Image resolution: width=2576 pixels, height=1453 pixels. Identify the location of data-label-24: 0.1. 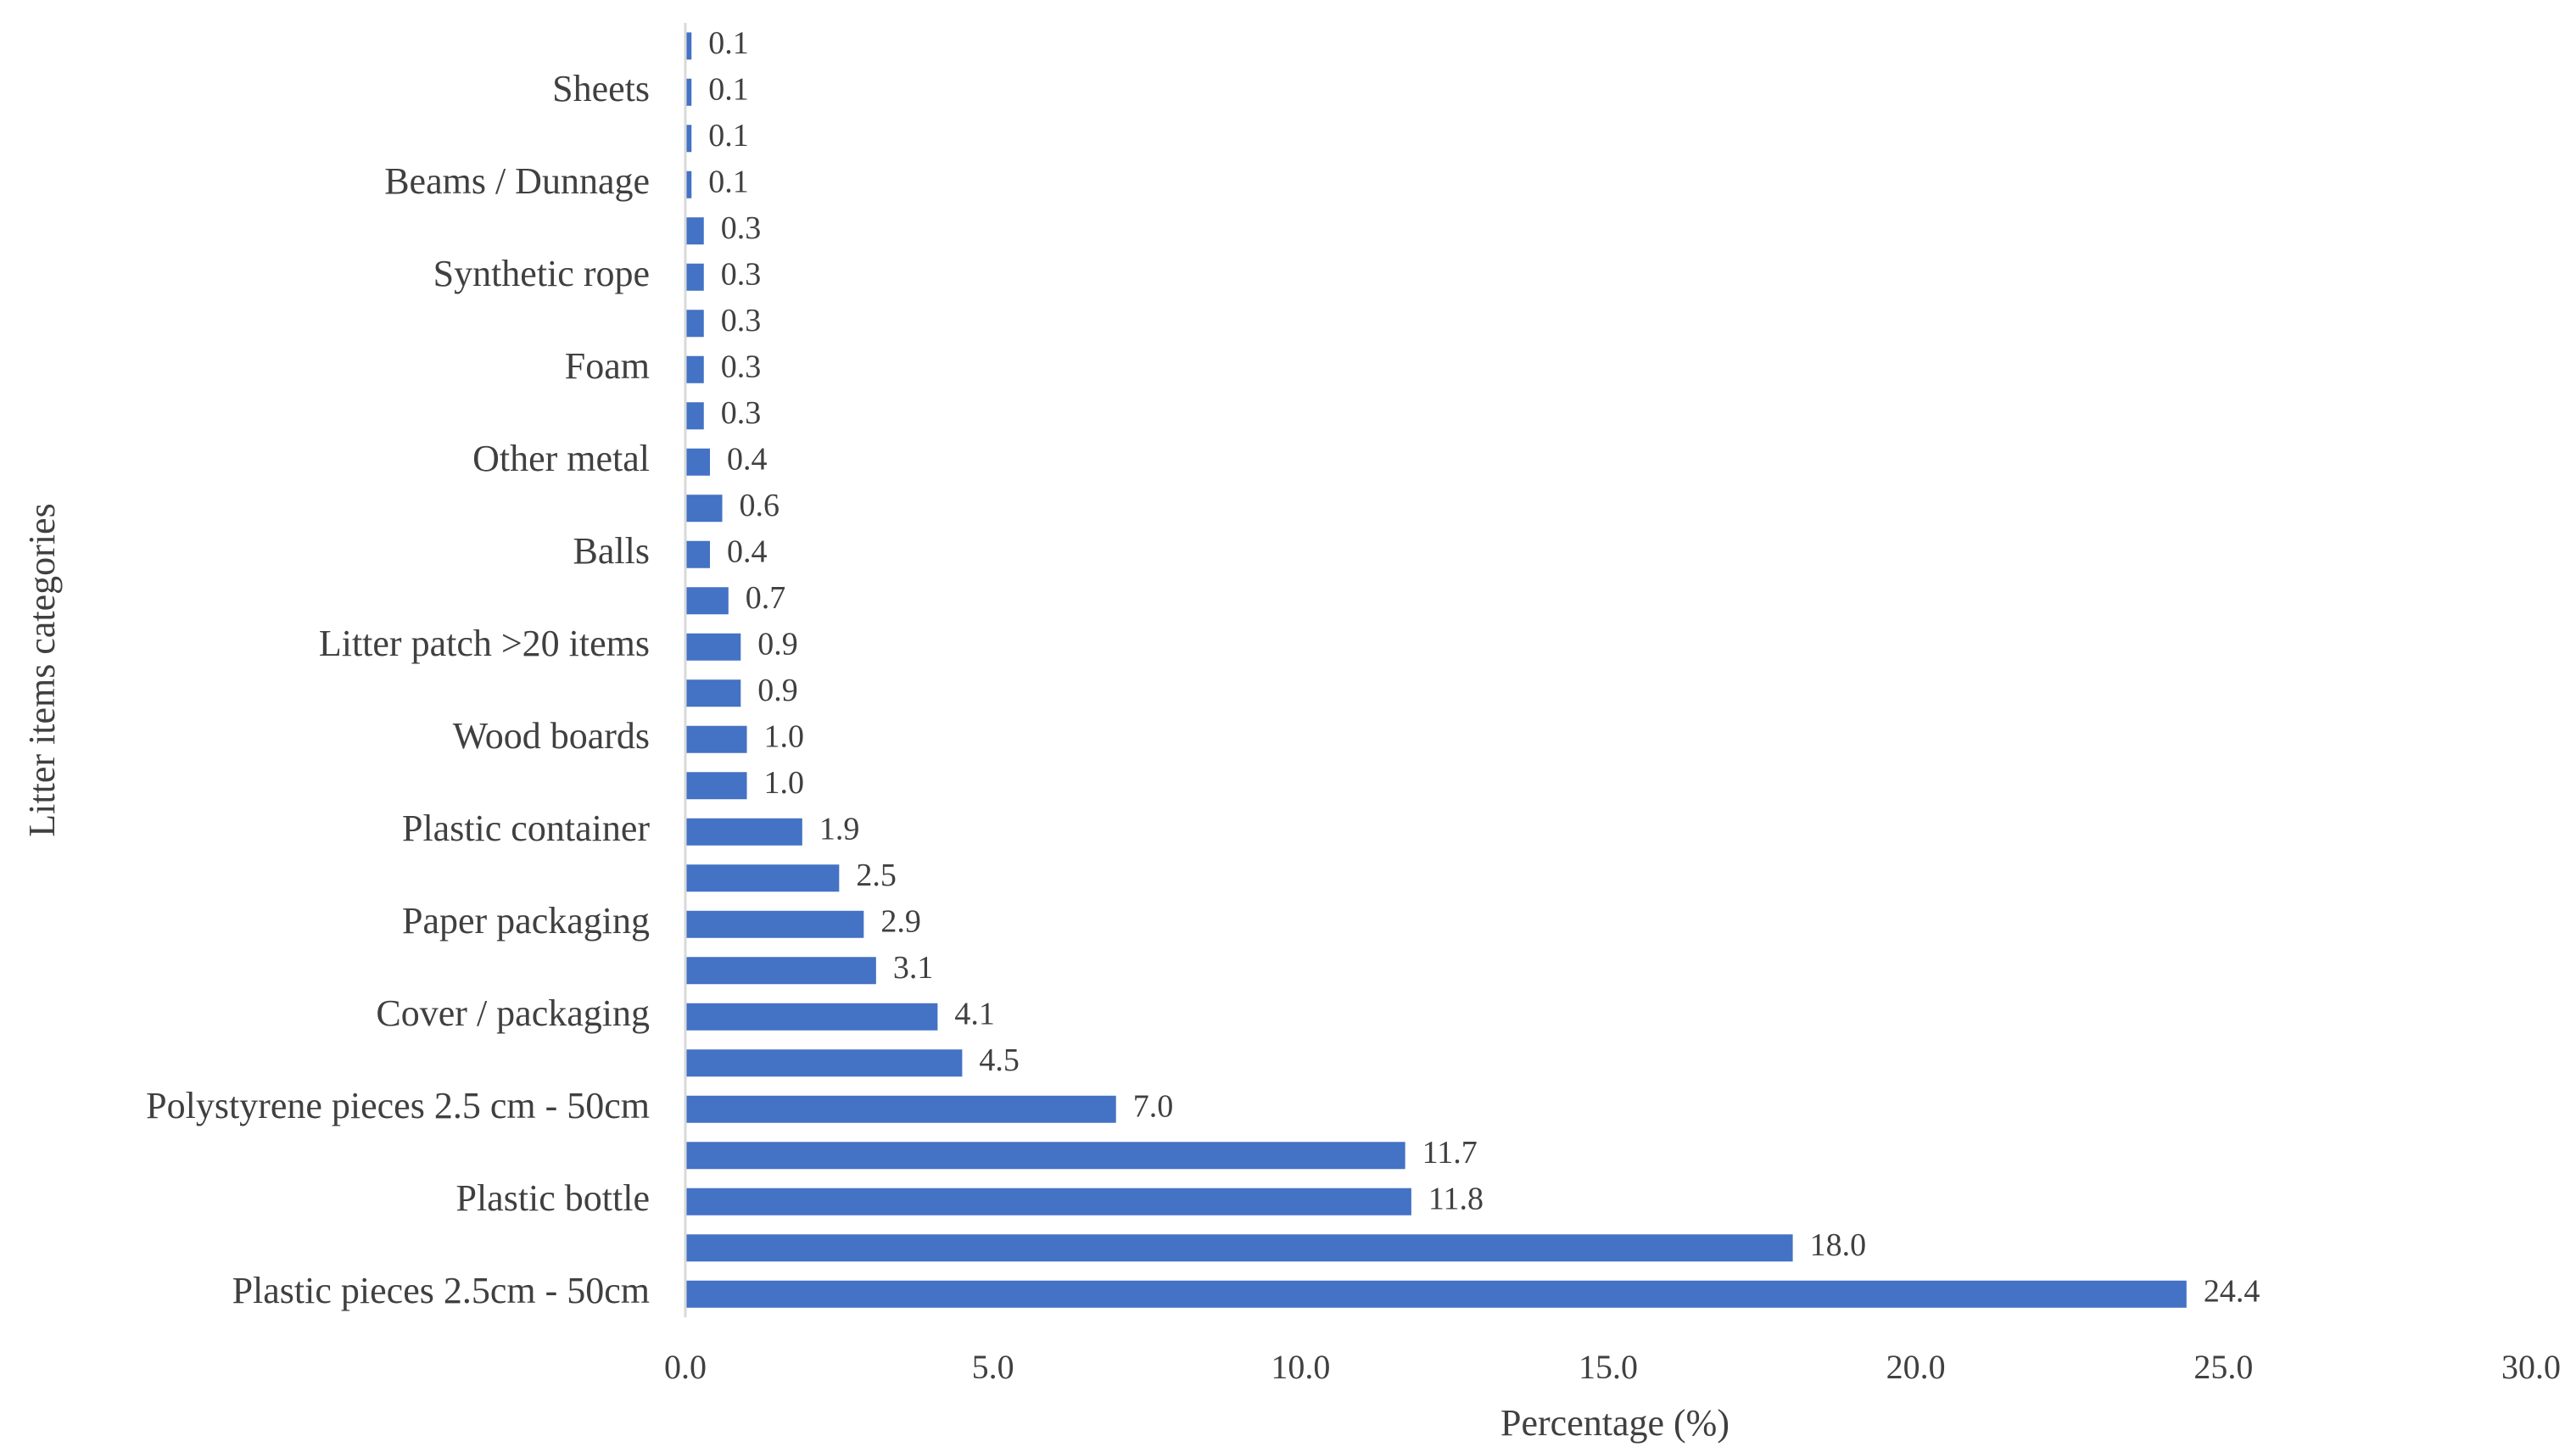
(728, 181).